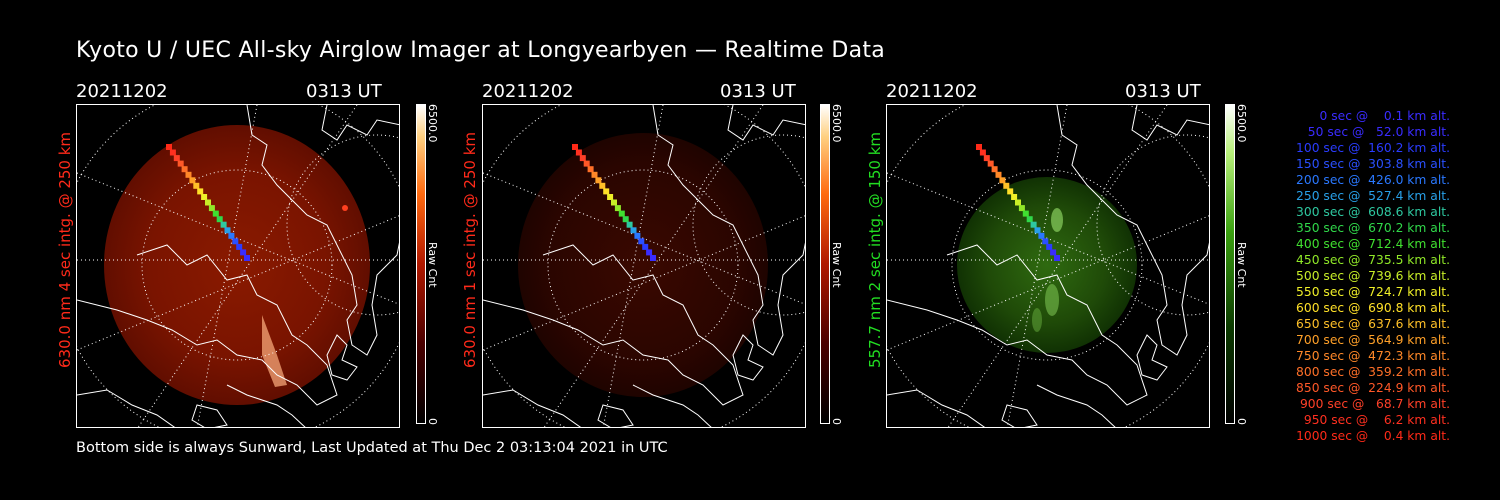 This screenshot has height=500, width=1500. I want to click on legend-row: 900 sec @ 68.7 km alt., so click(1373, 404).